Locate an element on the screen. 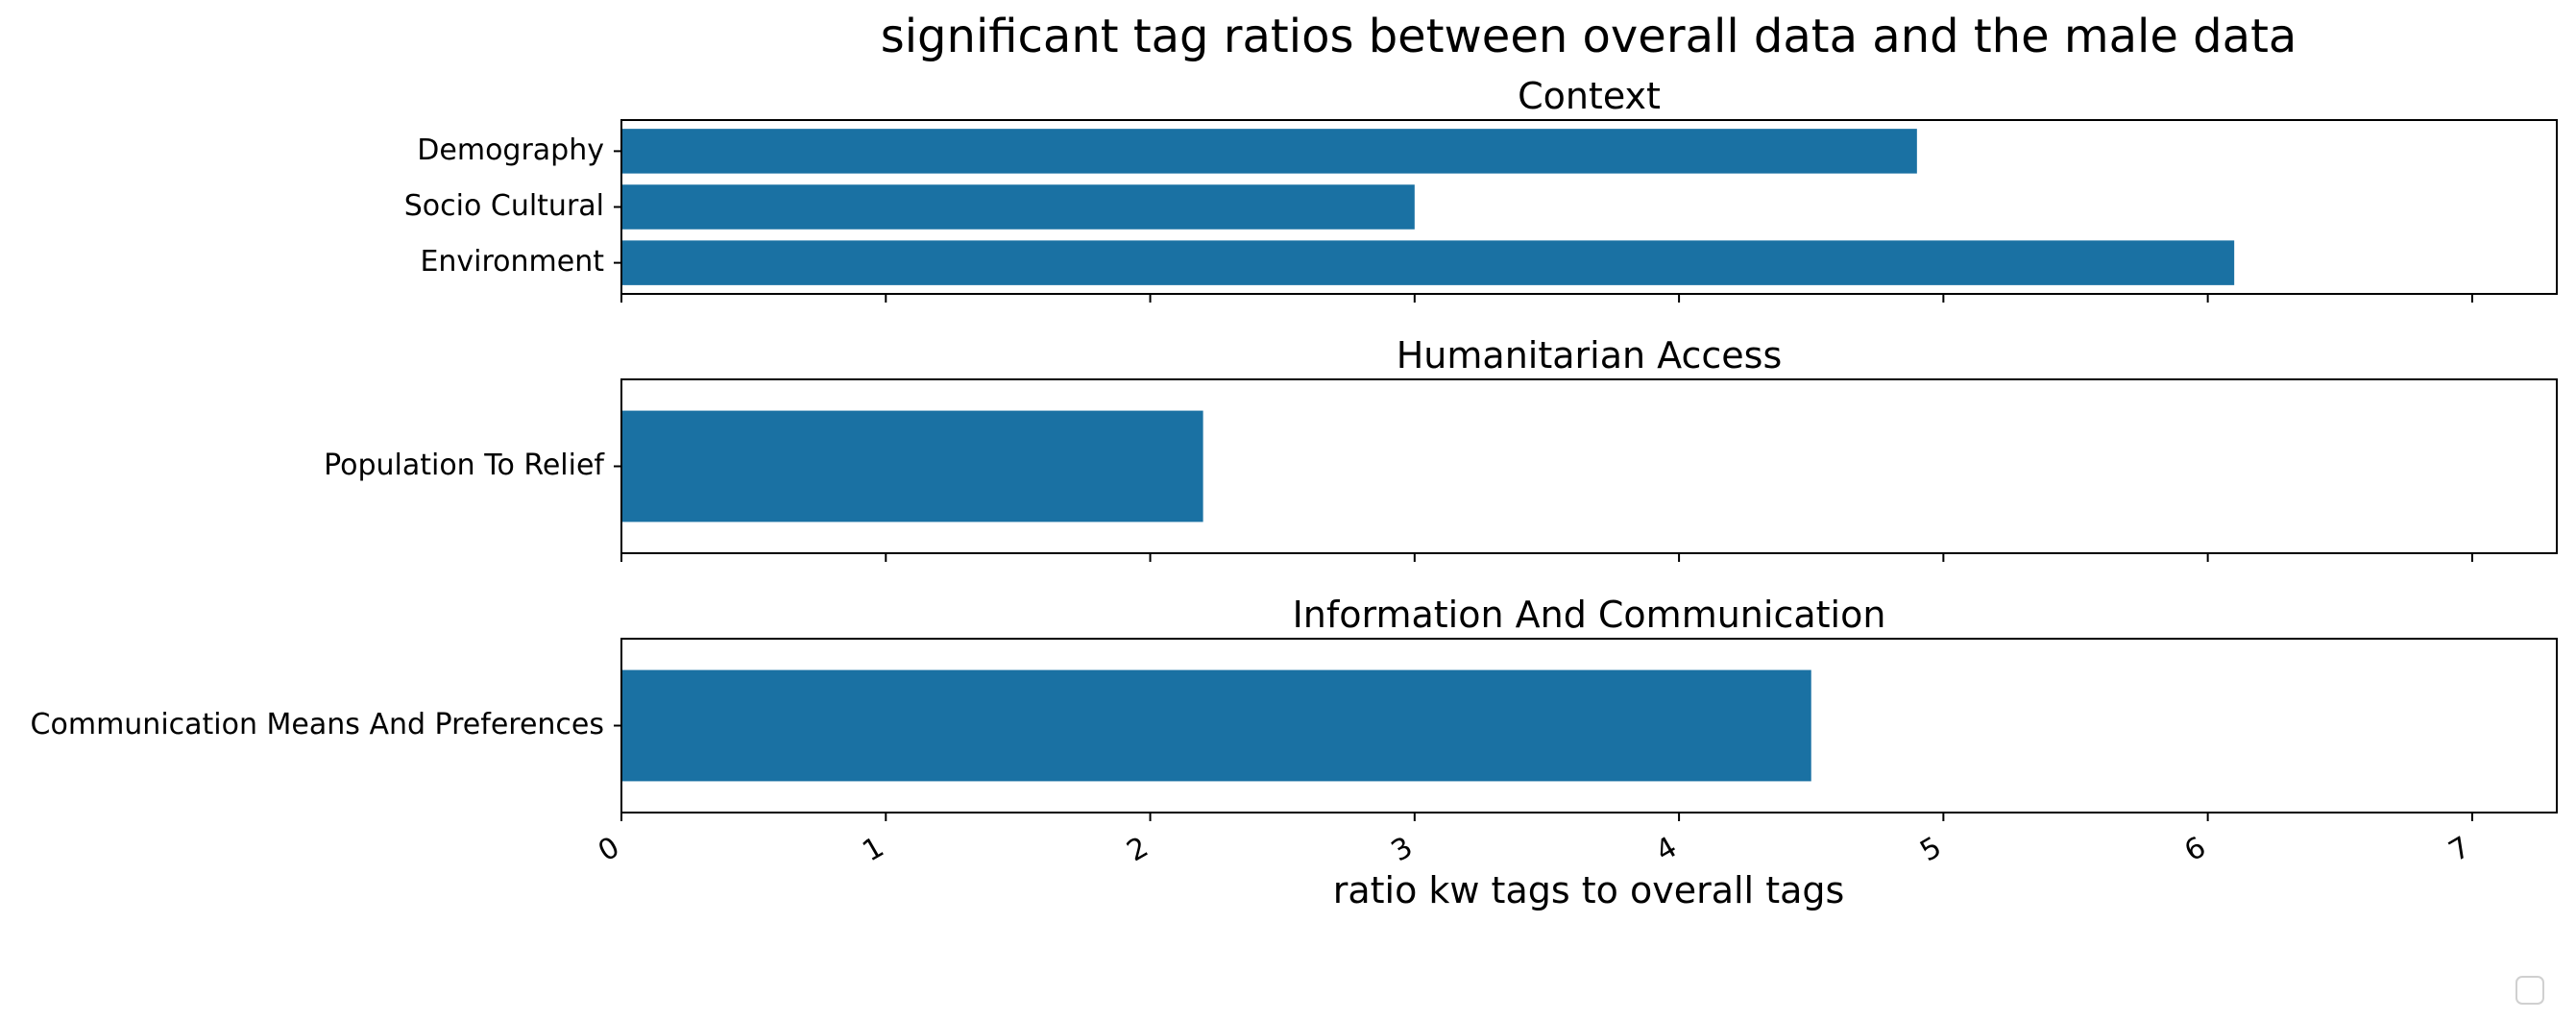 Image resolution: width=2576 pixels, height=1020 pixels. x-tick-label: 3 is located at coordinates (1402, 850).